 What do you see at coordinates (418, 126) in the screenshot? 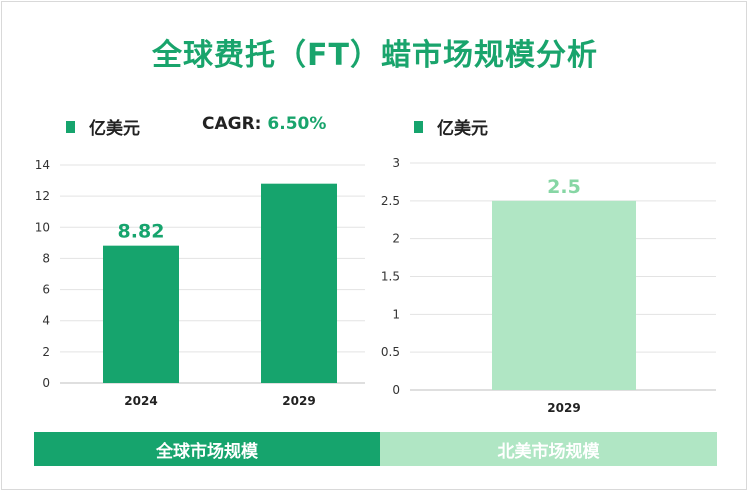
I see `right-legend-swatch` at bounding box center [418, 126].